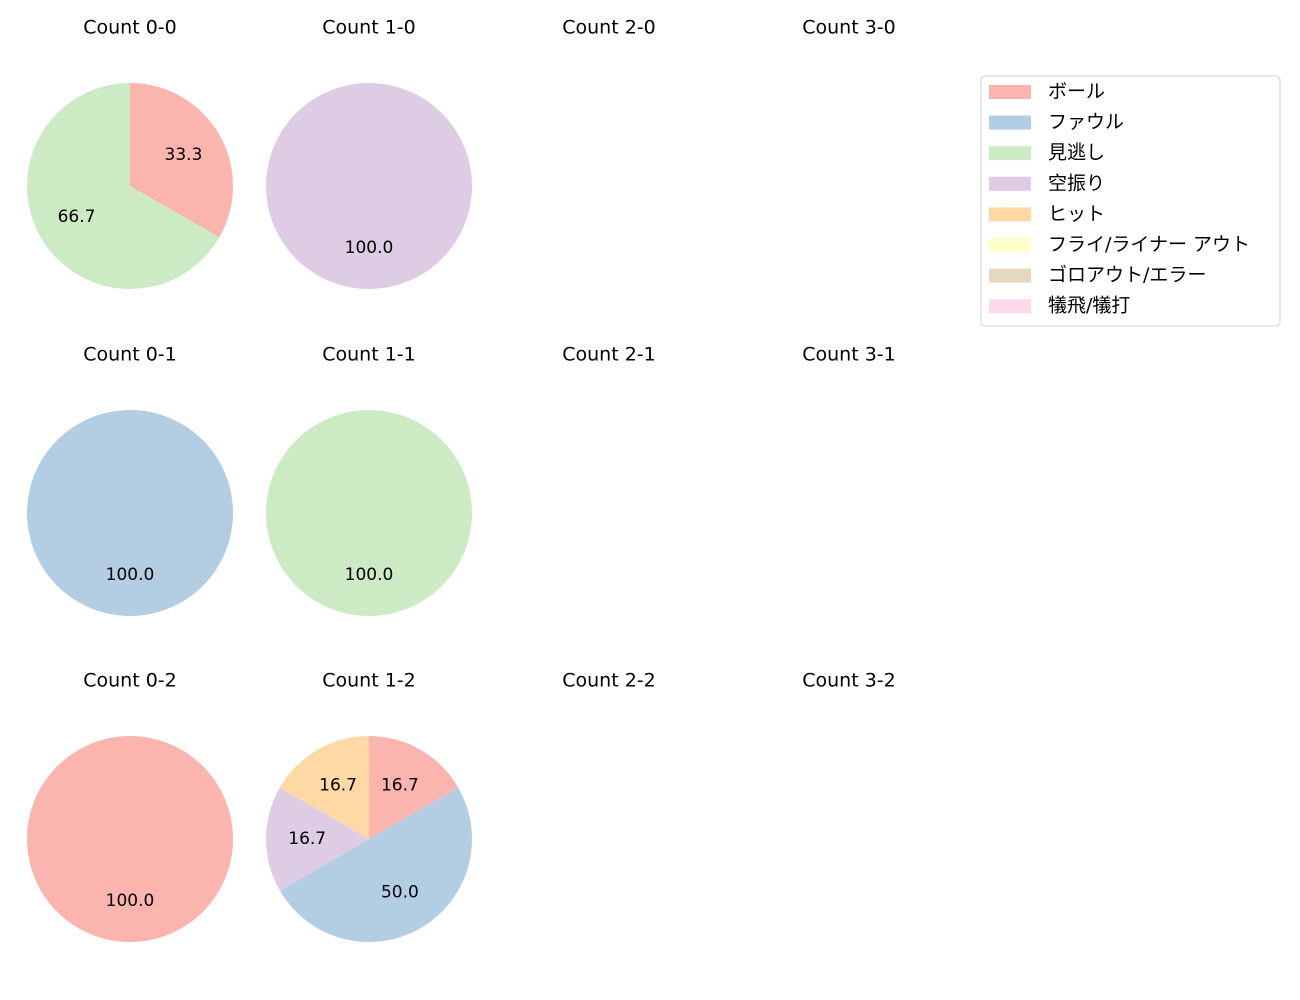  I want to click on pie-title: Count 3-1, so click(849, 355).